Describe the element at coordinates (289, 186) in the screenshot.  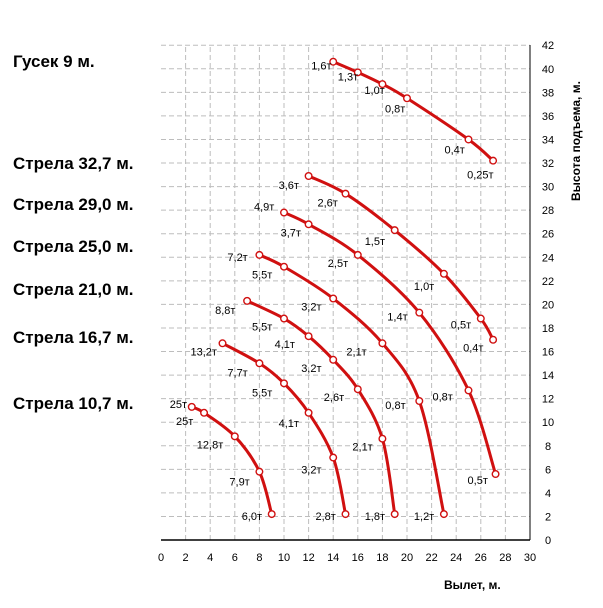
I see `load-label: 3,6т` at that location.